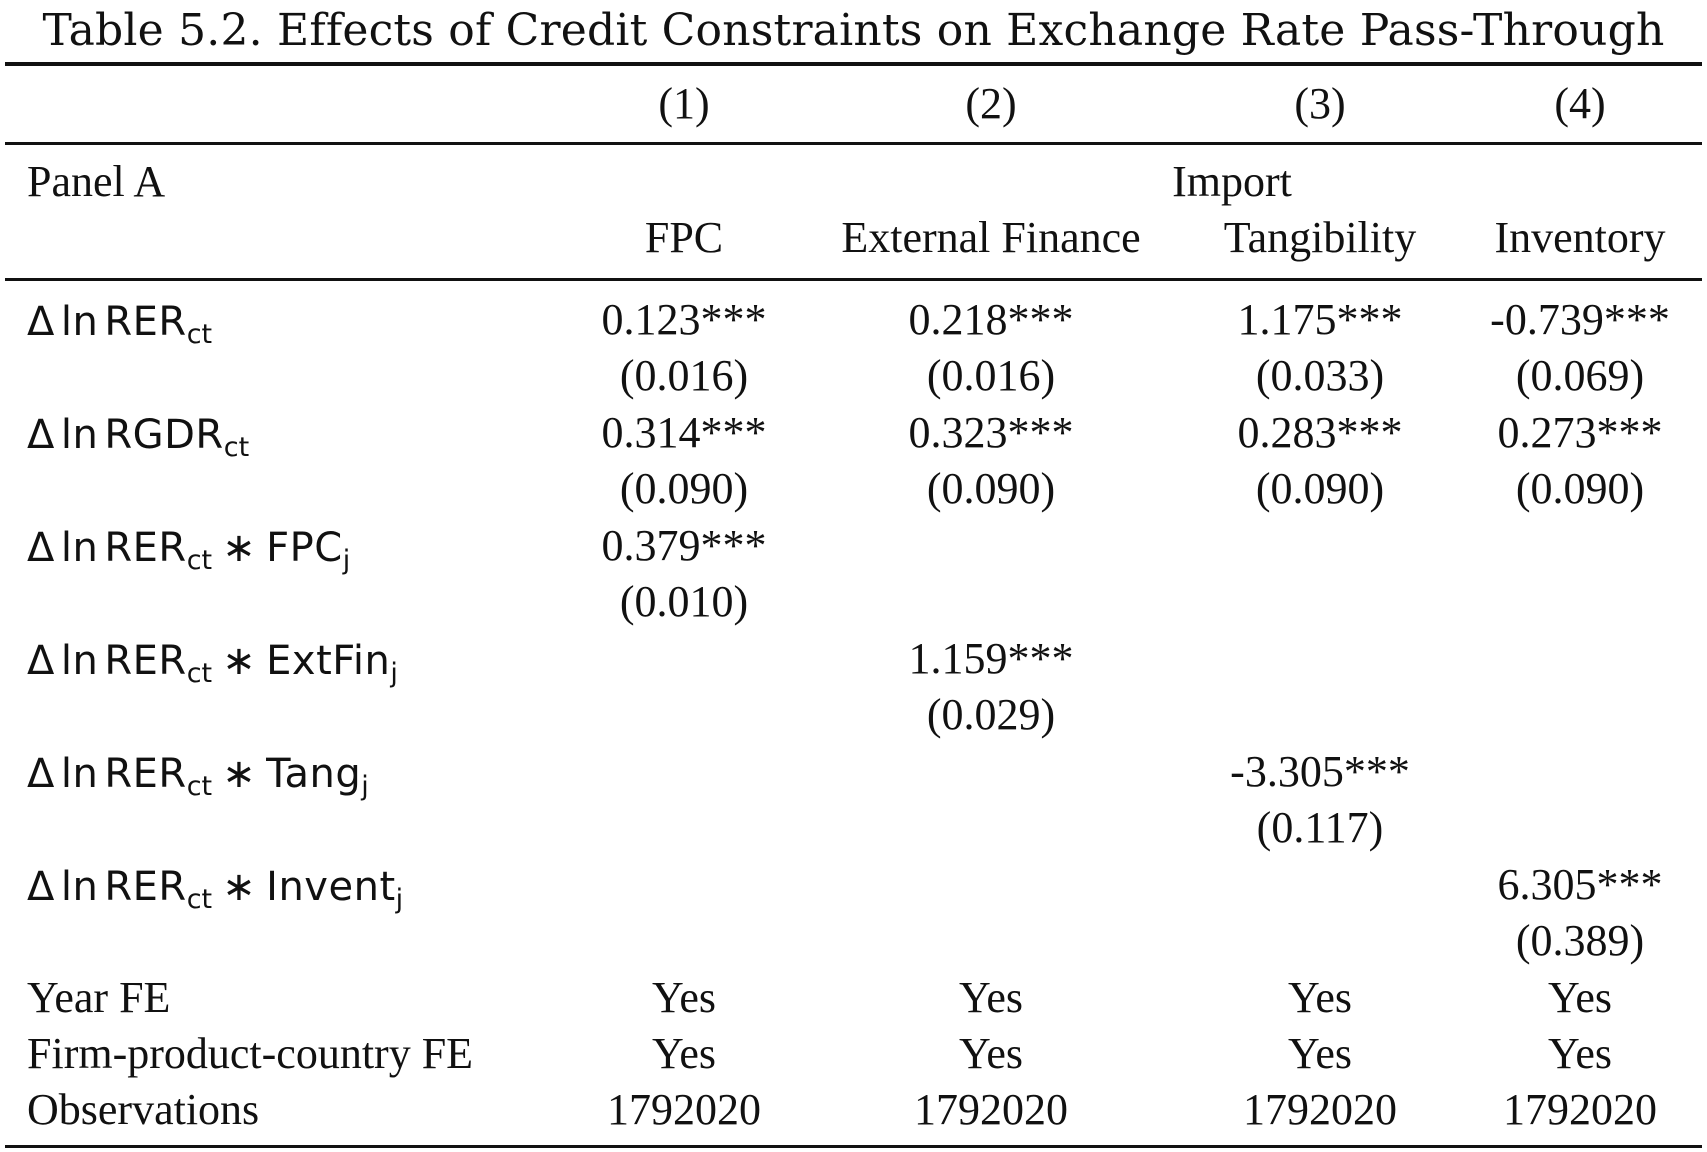 The height and width of the screenshot is (1152, 1707). What do you see at coordinates (304, 548) in the screenshot?
I see `interaction-variable: FPC` at bounding box center [304, 548].